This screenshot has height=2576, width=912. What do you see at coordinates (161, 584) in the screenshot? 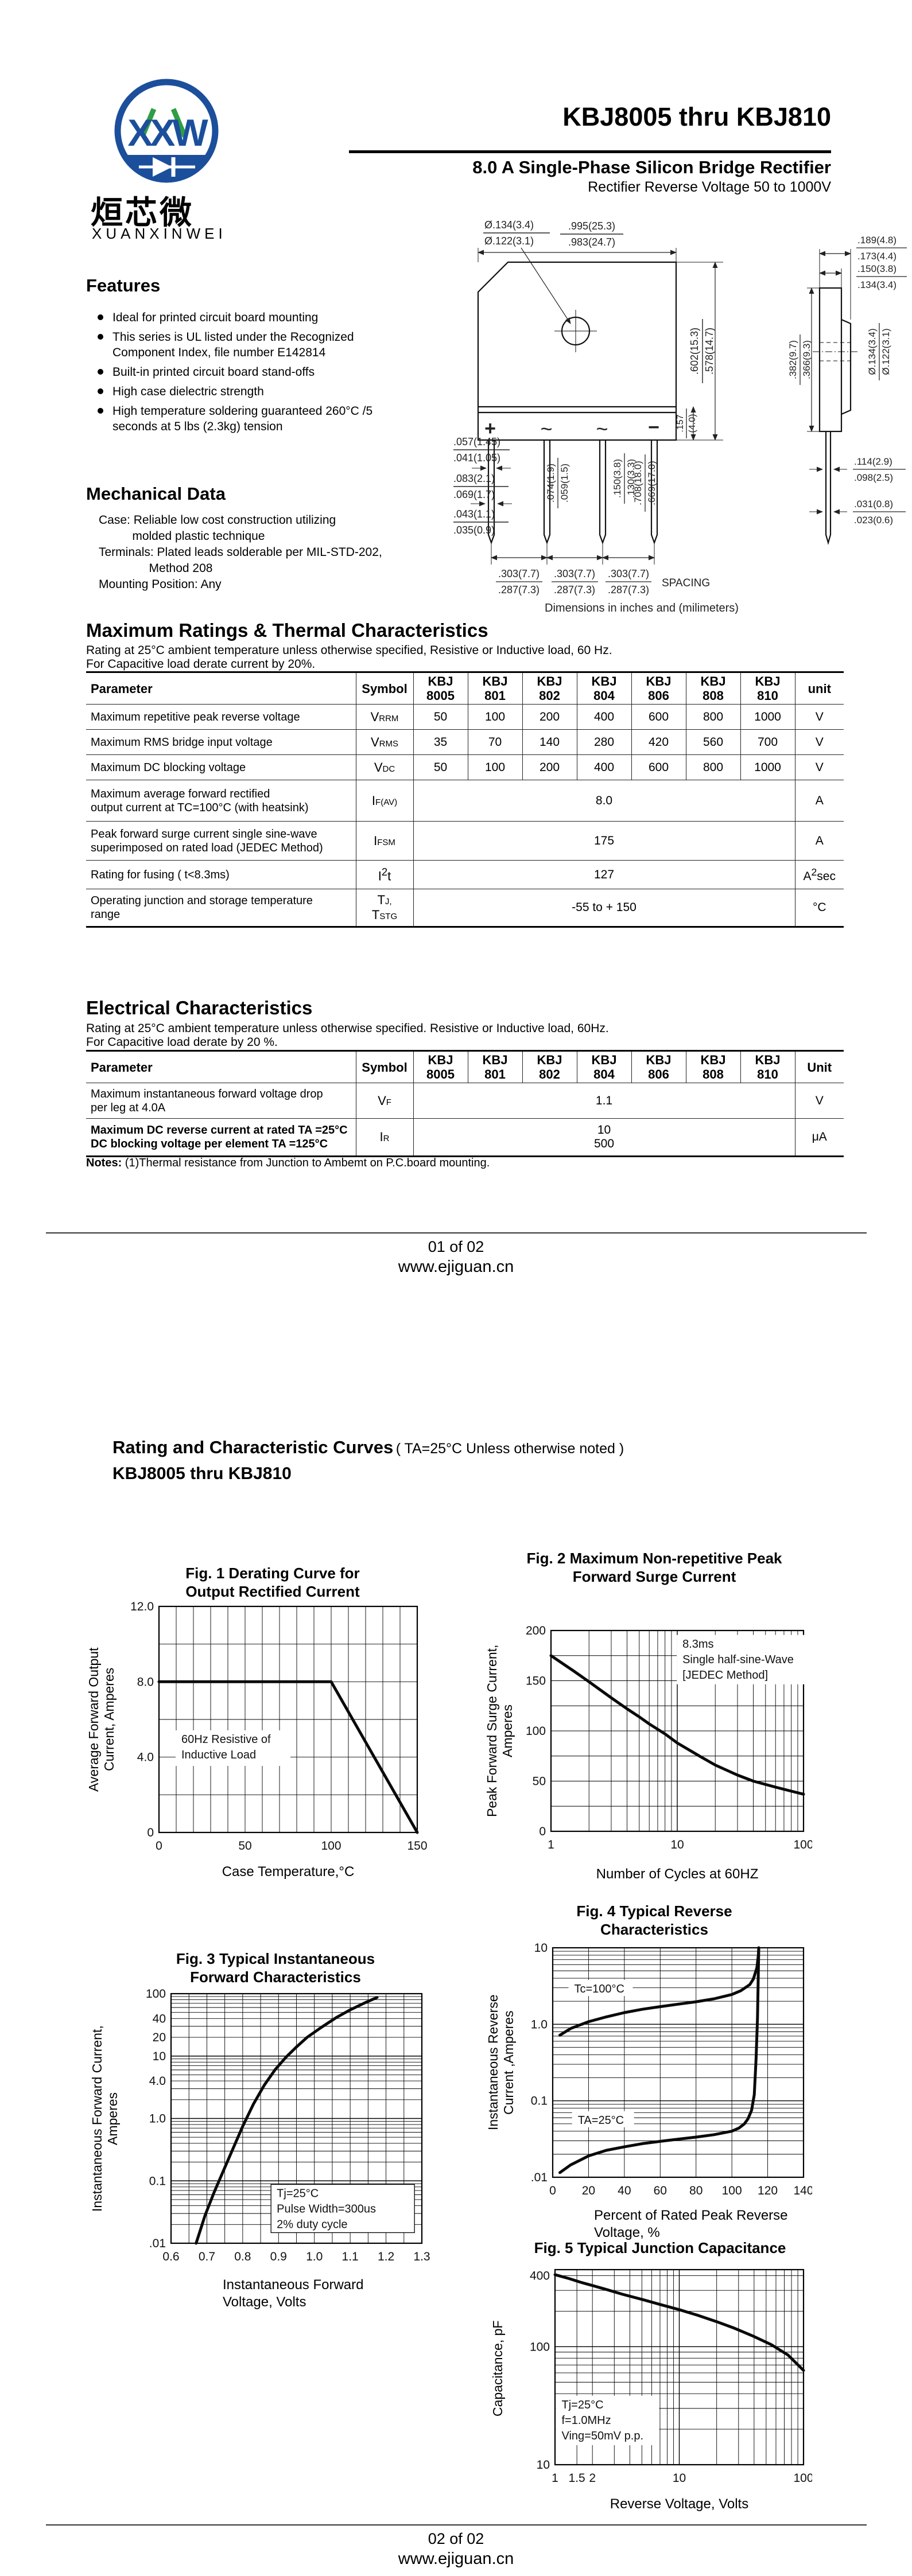
I see `mechanical-line: Mounting Position: Any` at bounding box center [161, 584].